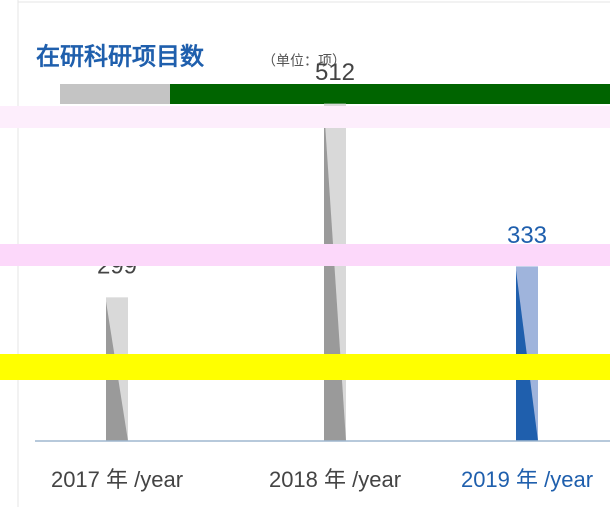 This screenshot has height=507, width=610. Describe the element at coordinates (335, 479) in the screenshot. I see `x-tick-label: 2018 年 /year` at that location.